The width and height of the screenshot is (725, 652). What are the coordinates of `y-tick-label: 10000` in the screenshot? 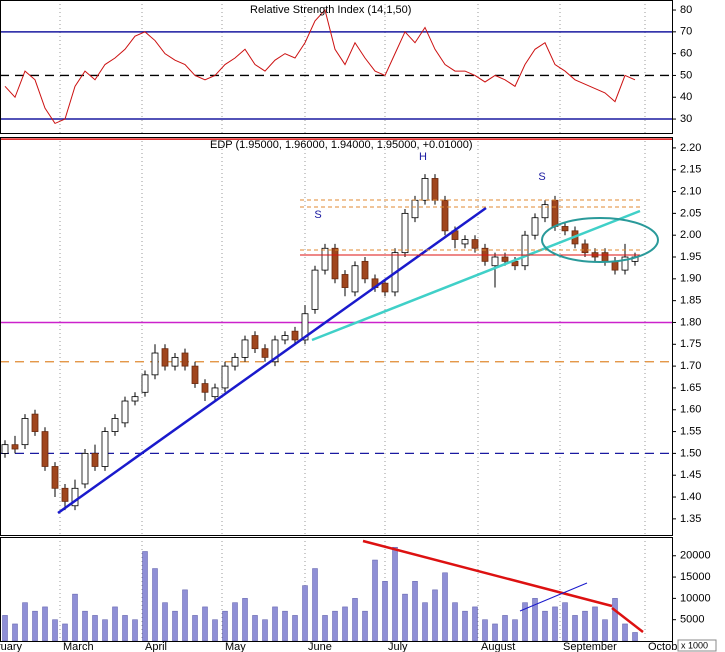 It's located at (695, 598).